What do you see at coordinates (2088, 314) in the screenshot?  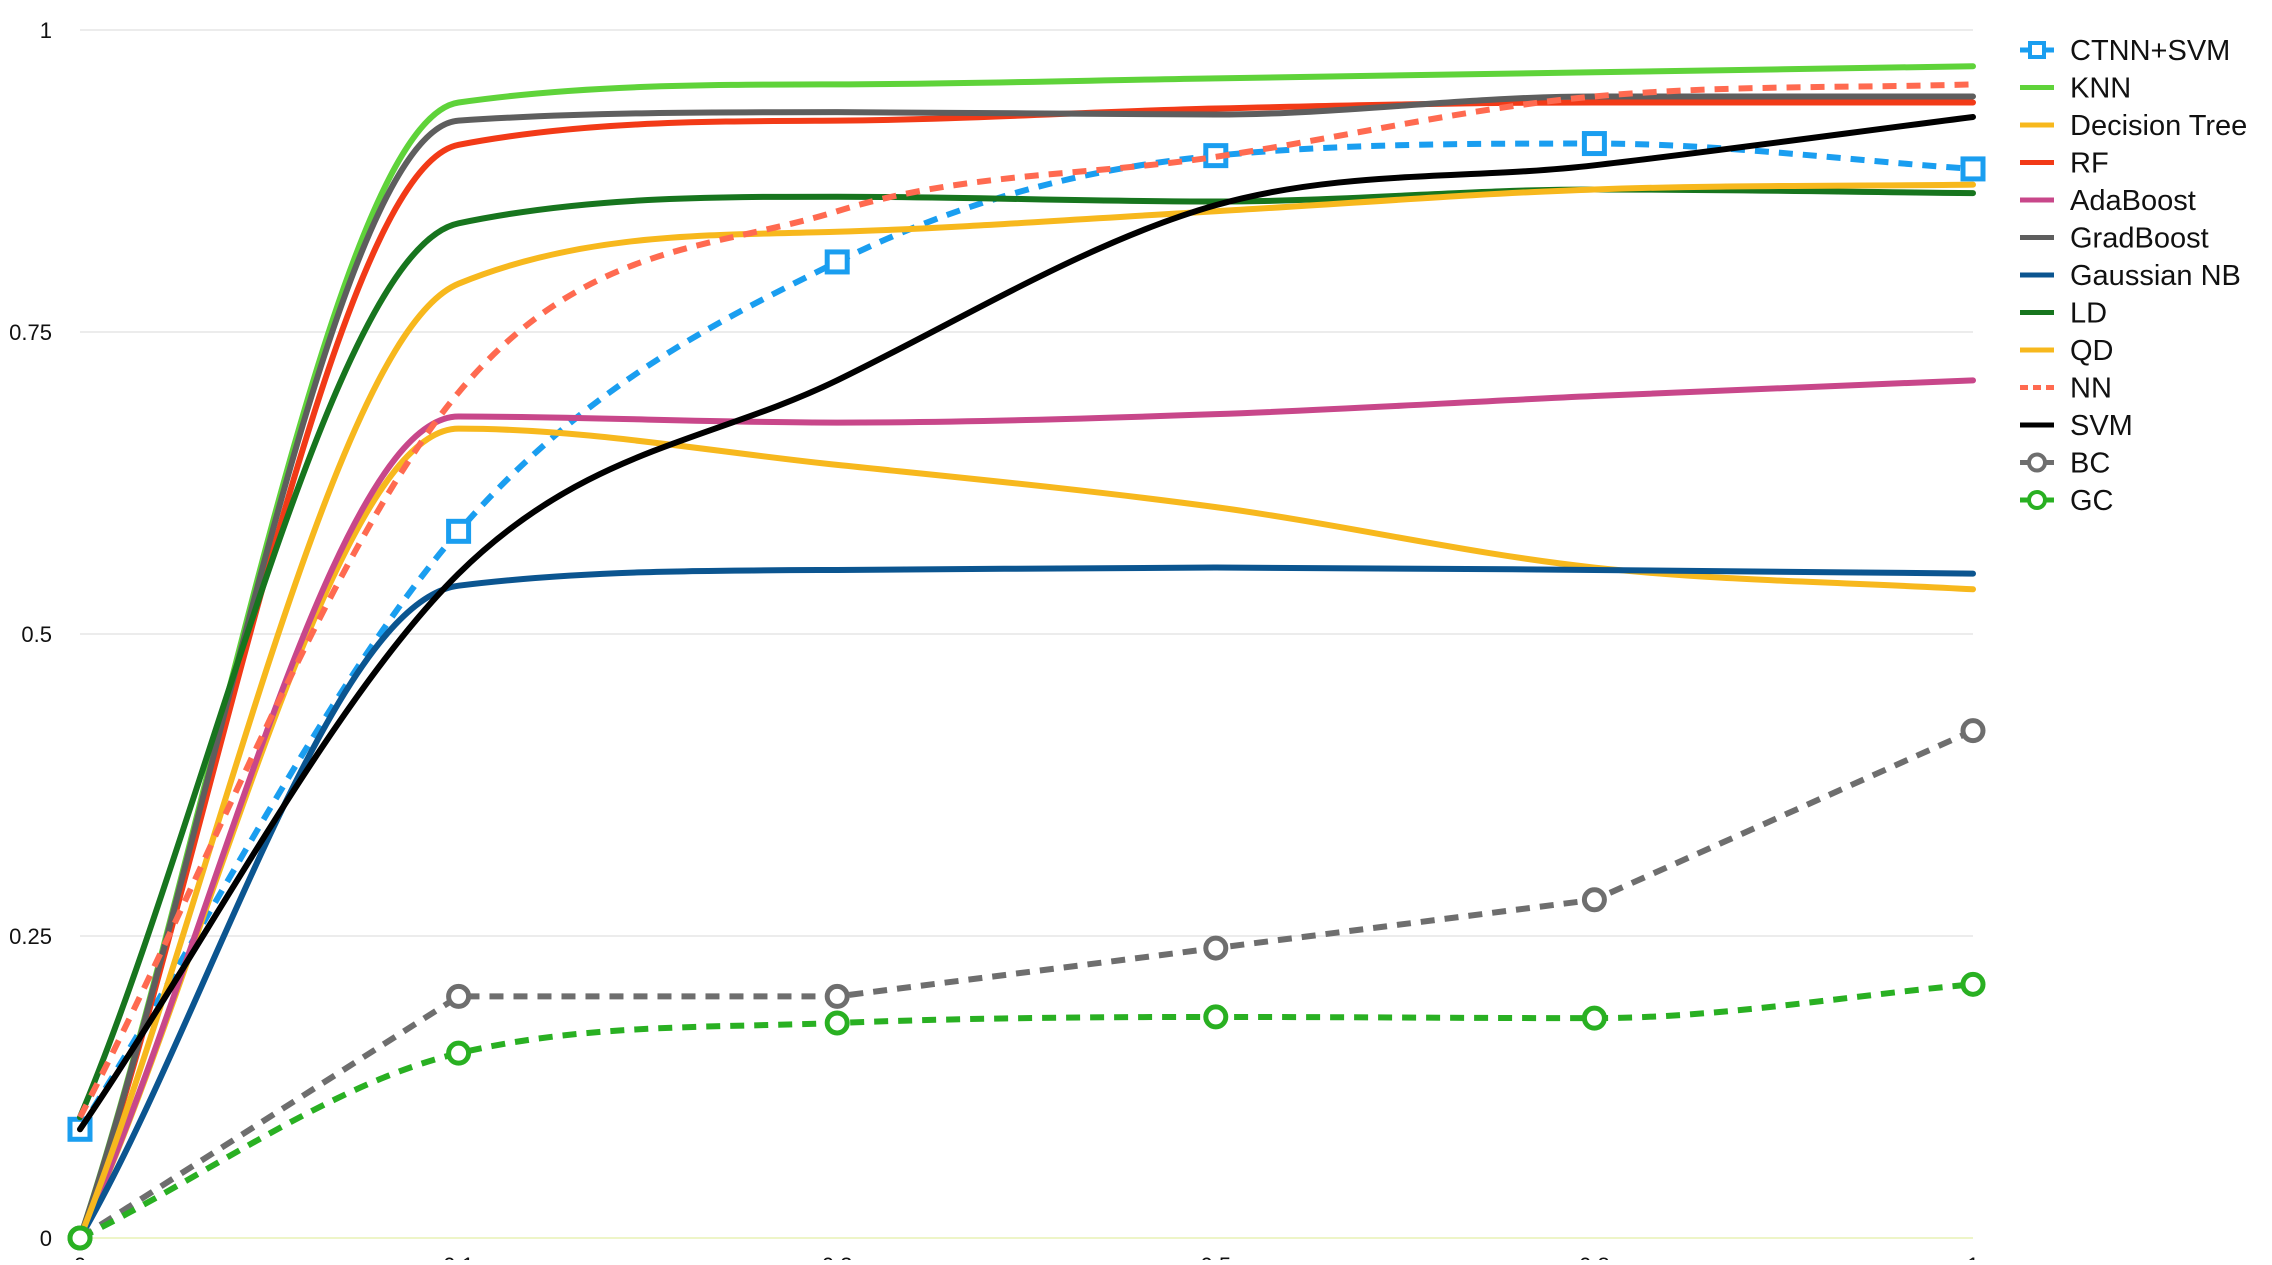 I see `legend-label: LD` at bounding box center [2088, 314].